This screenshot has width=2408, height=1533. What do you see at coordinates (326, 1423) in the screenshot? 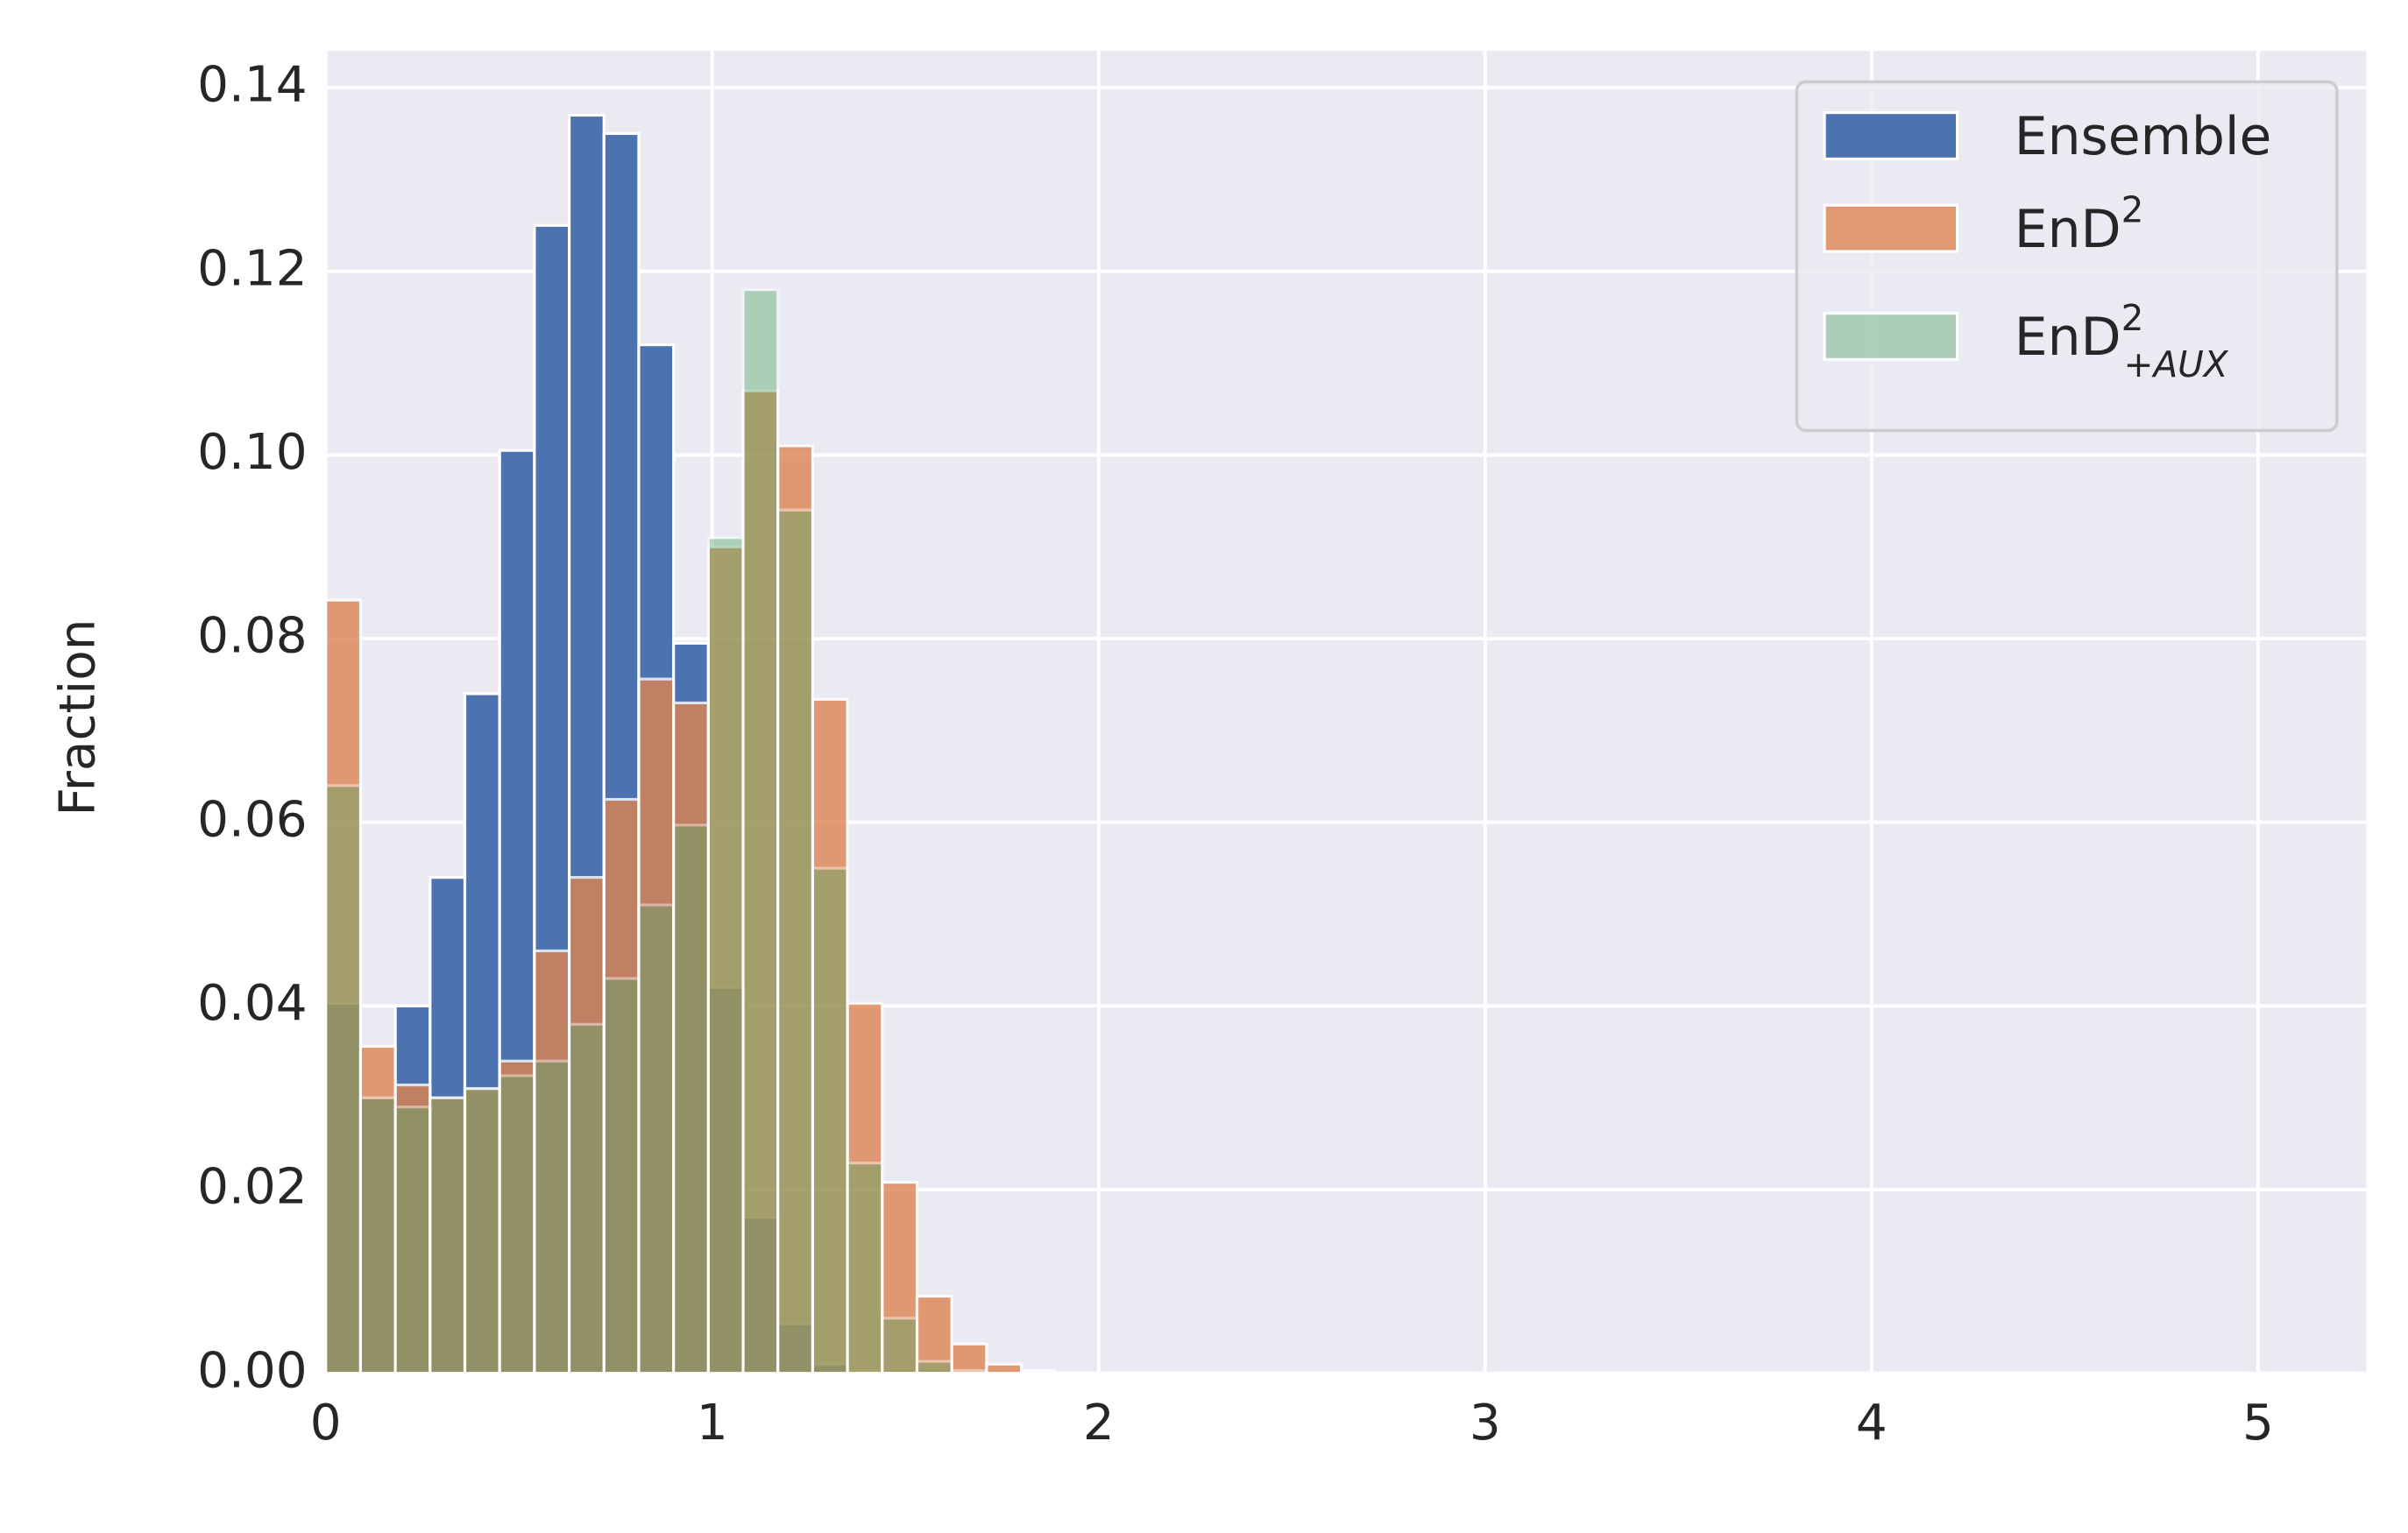
I see `x-tick-label: 0` at bounding box center [326, 1423].